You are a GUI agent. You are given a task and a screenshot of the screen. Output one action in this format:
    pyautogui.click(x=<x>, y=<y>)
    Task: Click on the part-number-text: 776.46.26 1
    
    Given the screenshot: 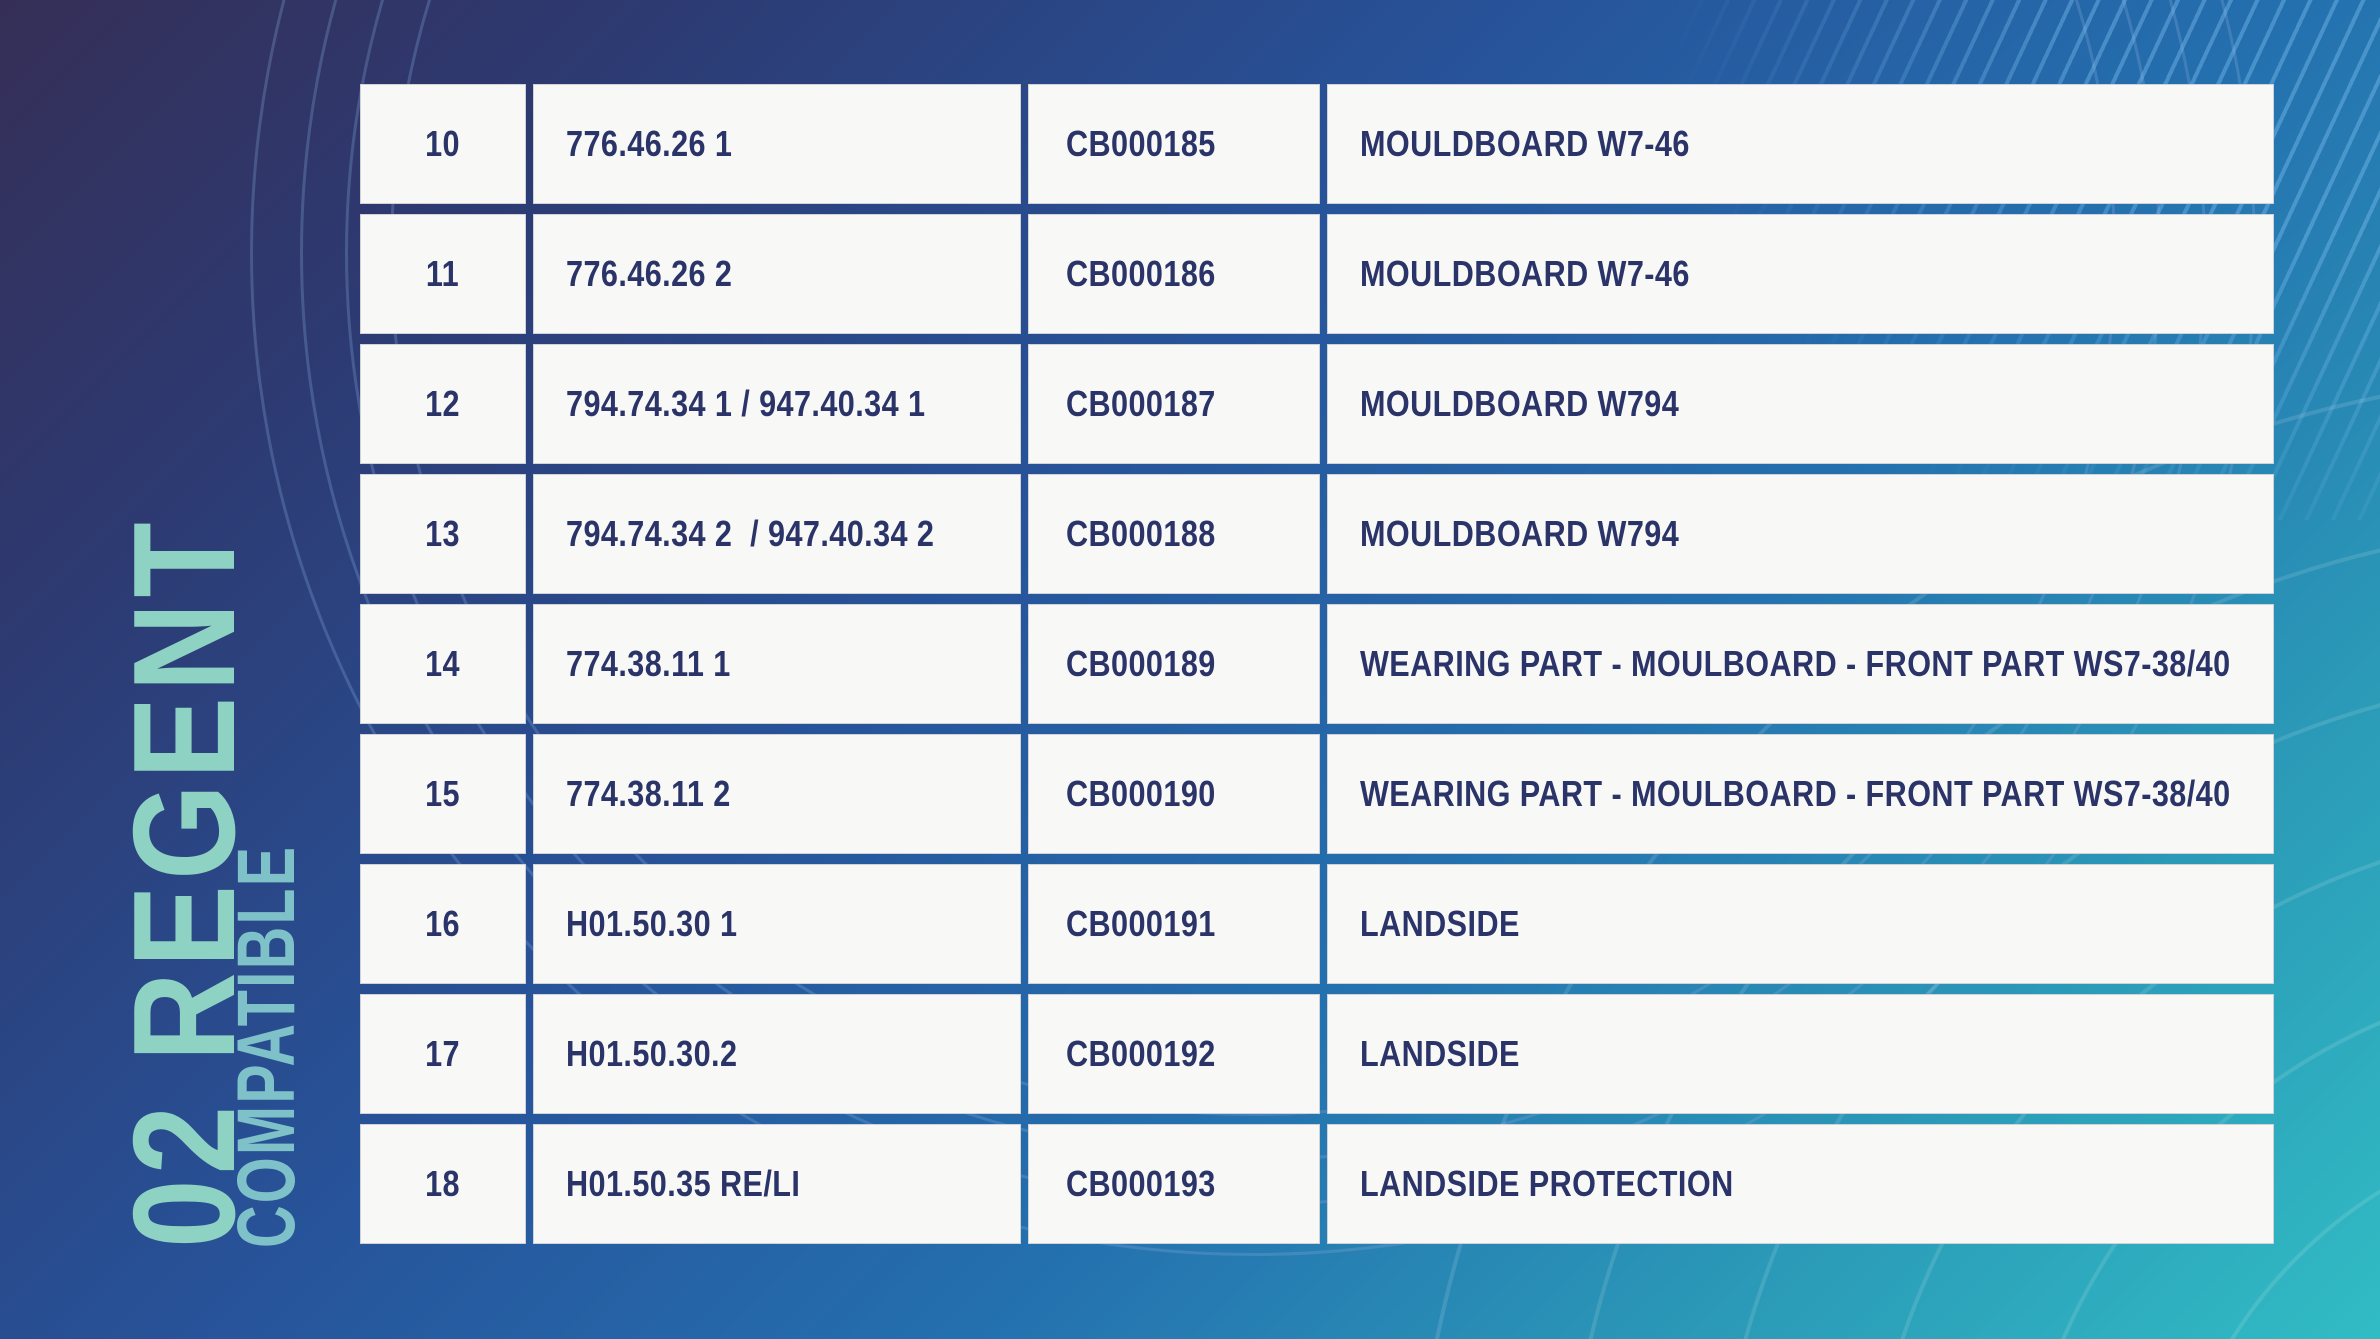 What is the action you would take?
    pyautogui.click(x=649, y=143)
    